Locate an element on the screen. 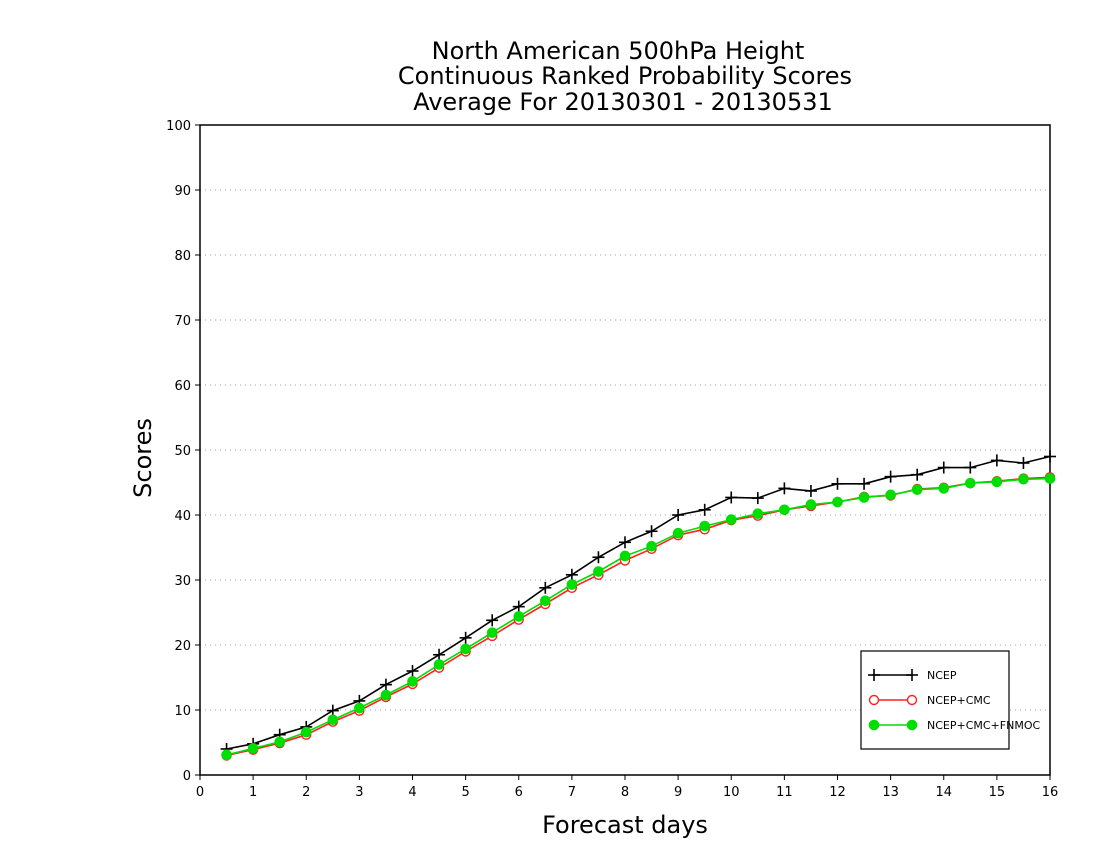  legend-marker-ncep-cmc is located at coordinates (893, 700).